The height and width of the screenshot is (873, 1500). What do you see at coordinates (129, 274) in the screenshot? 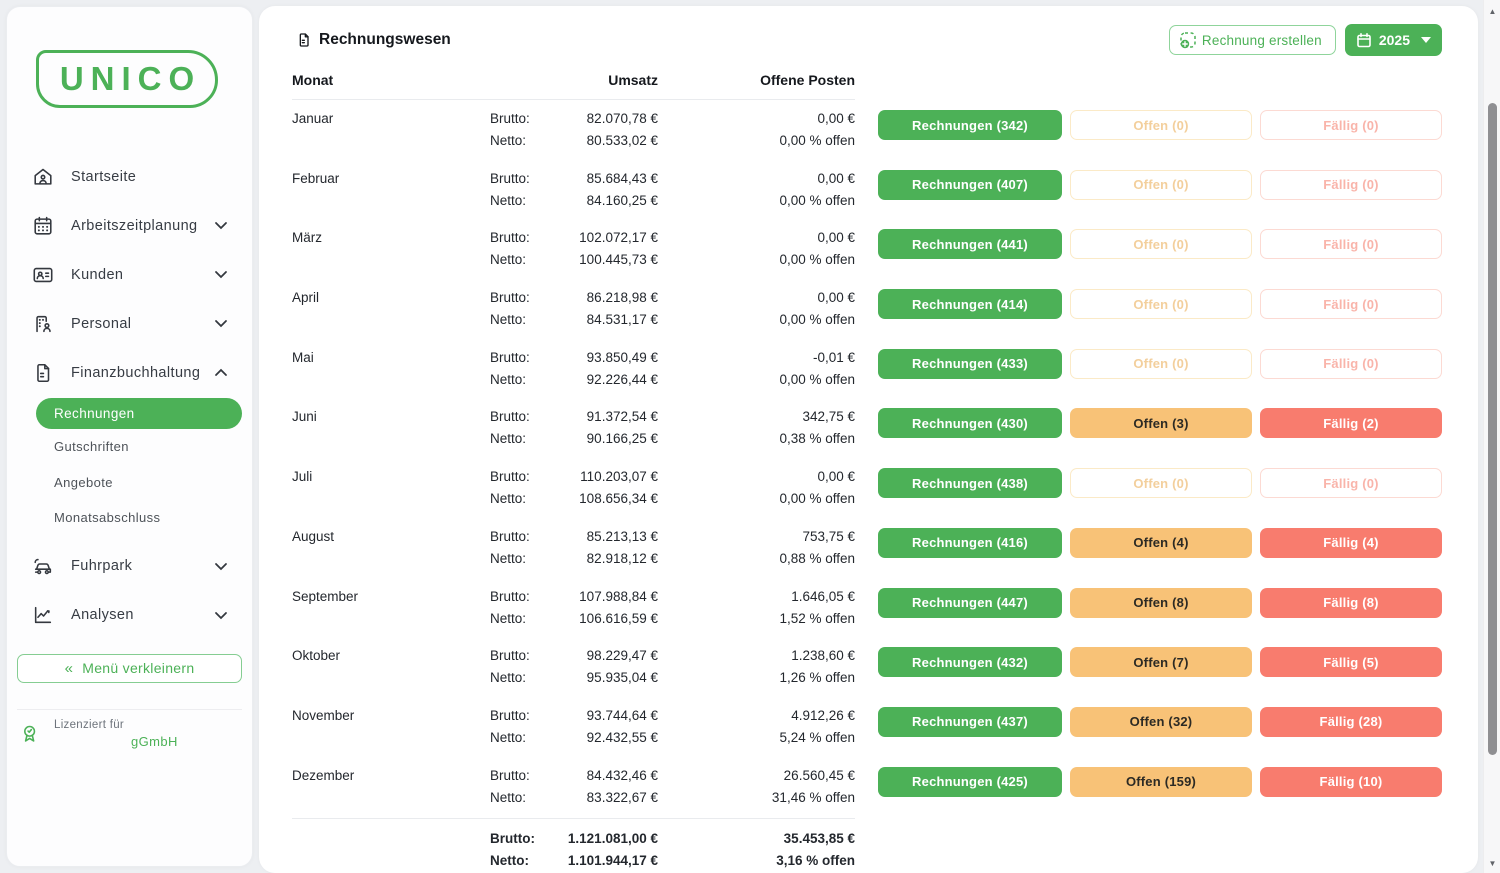
I see `sidebar-item-kunden: Kunden` at bounding box center [129, 274].